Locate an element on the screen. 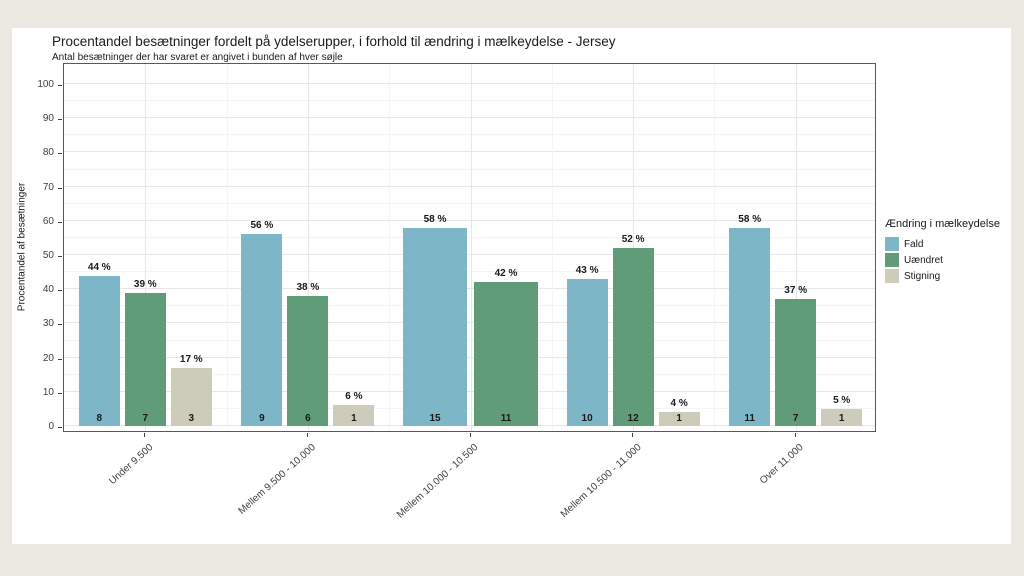  bar-count-label: 9 is located at coordinates (262, 418).